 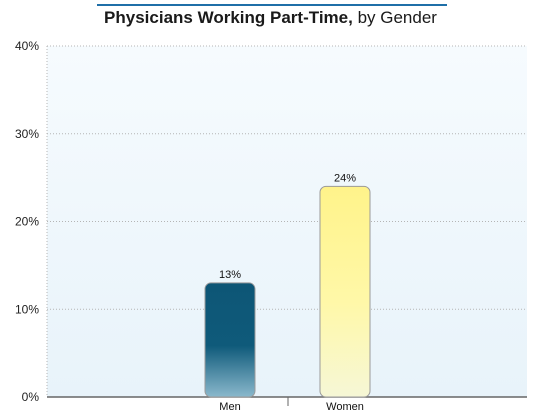 I want to click on data-label-men: 13%, so click(x=230, y=275).